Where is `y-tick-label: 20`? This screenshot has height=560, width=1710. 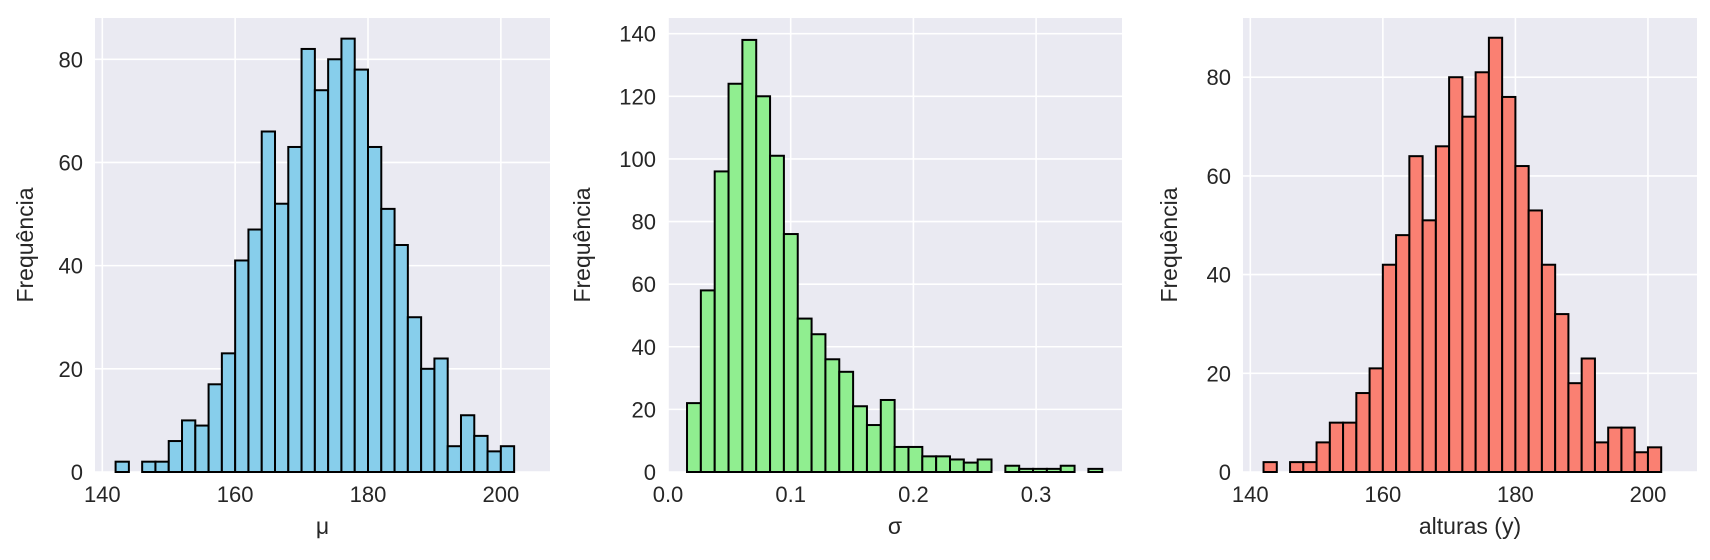 y-tick-label: 20 is located at coordinates (71, 369).